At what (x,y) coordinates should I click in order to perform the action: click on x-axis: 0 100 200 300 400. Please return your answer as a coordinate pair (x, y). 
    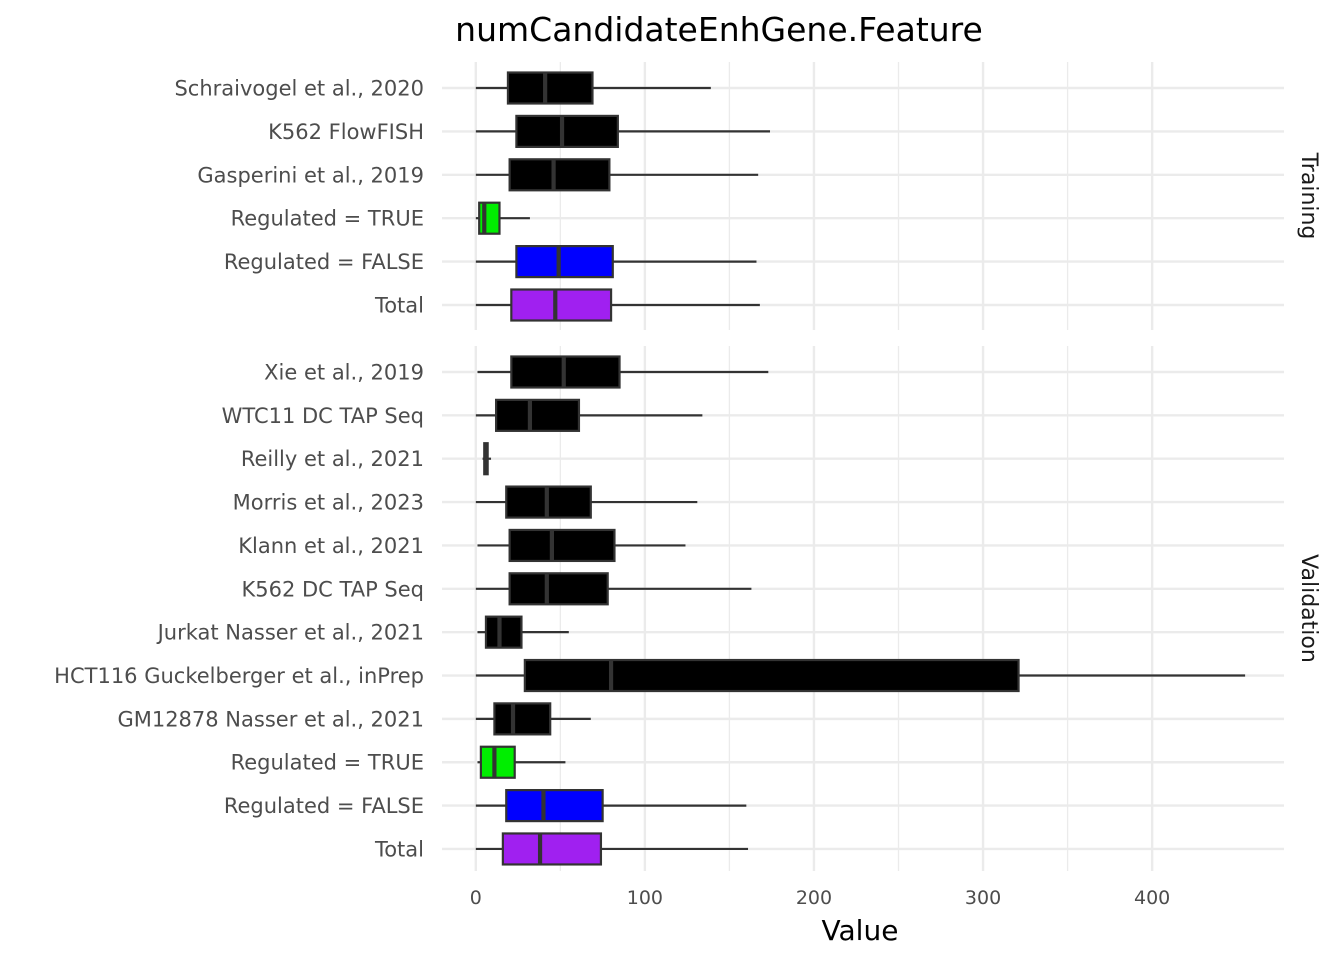
    Looking at the image, I should click on (820, 898).